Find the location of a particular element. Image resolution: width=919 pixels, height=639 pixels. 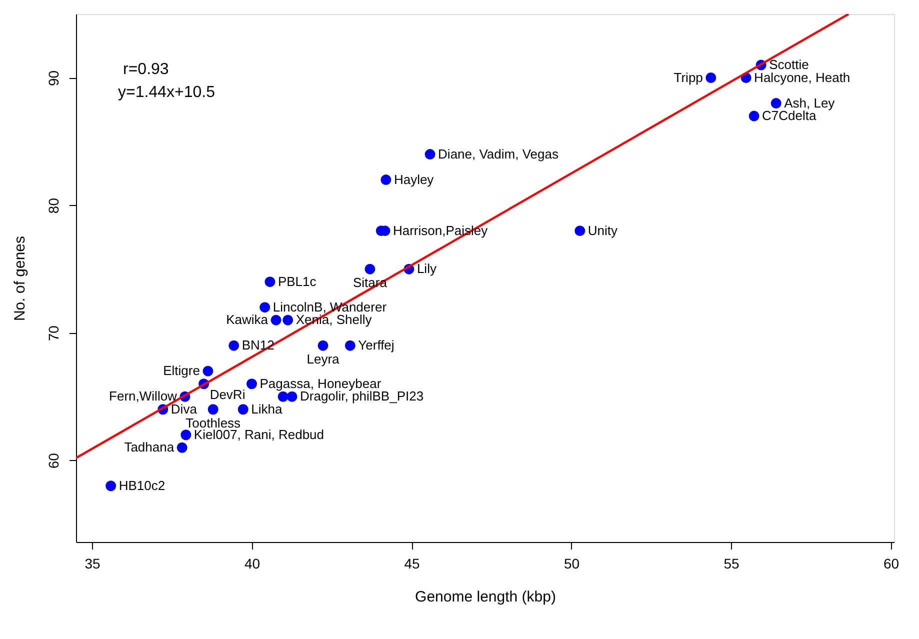

annotation: DevRi is located at coordinates (228, 394).